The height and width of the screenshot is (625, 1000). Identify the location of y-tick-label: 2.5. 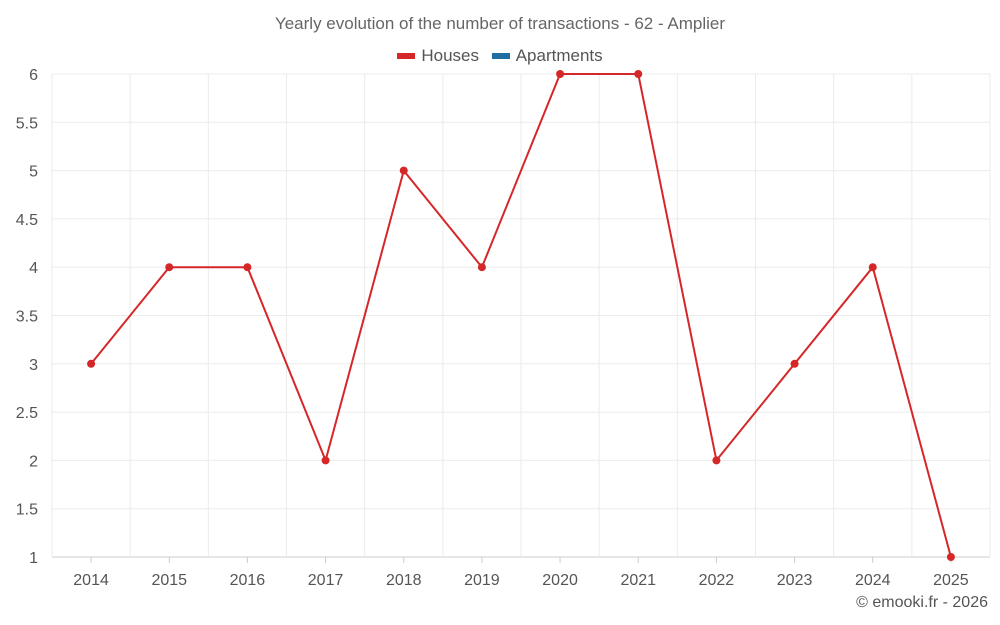
(27, 413).